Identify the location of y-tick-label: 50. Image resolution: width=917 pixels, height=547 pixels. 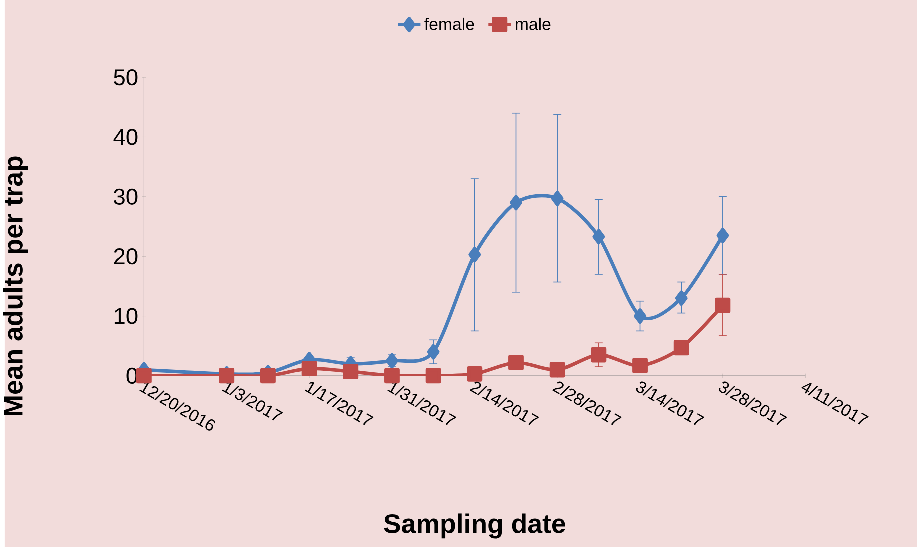
(126, 77).